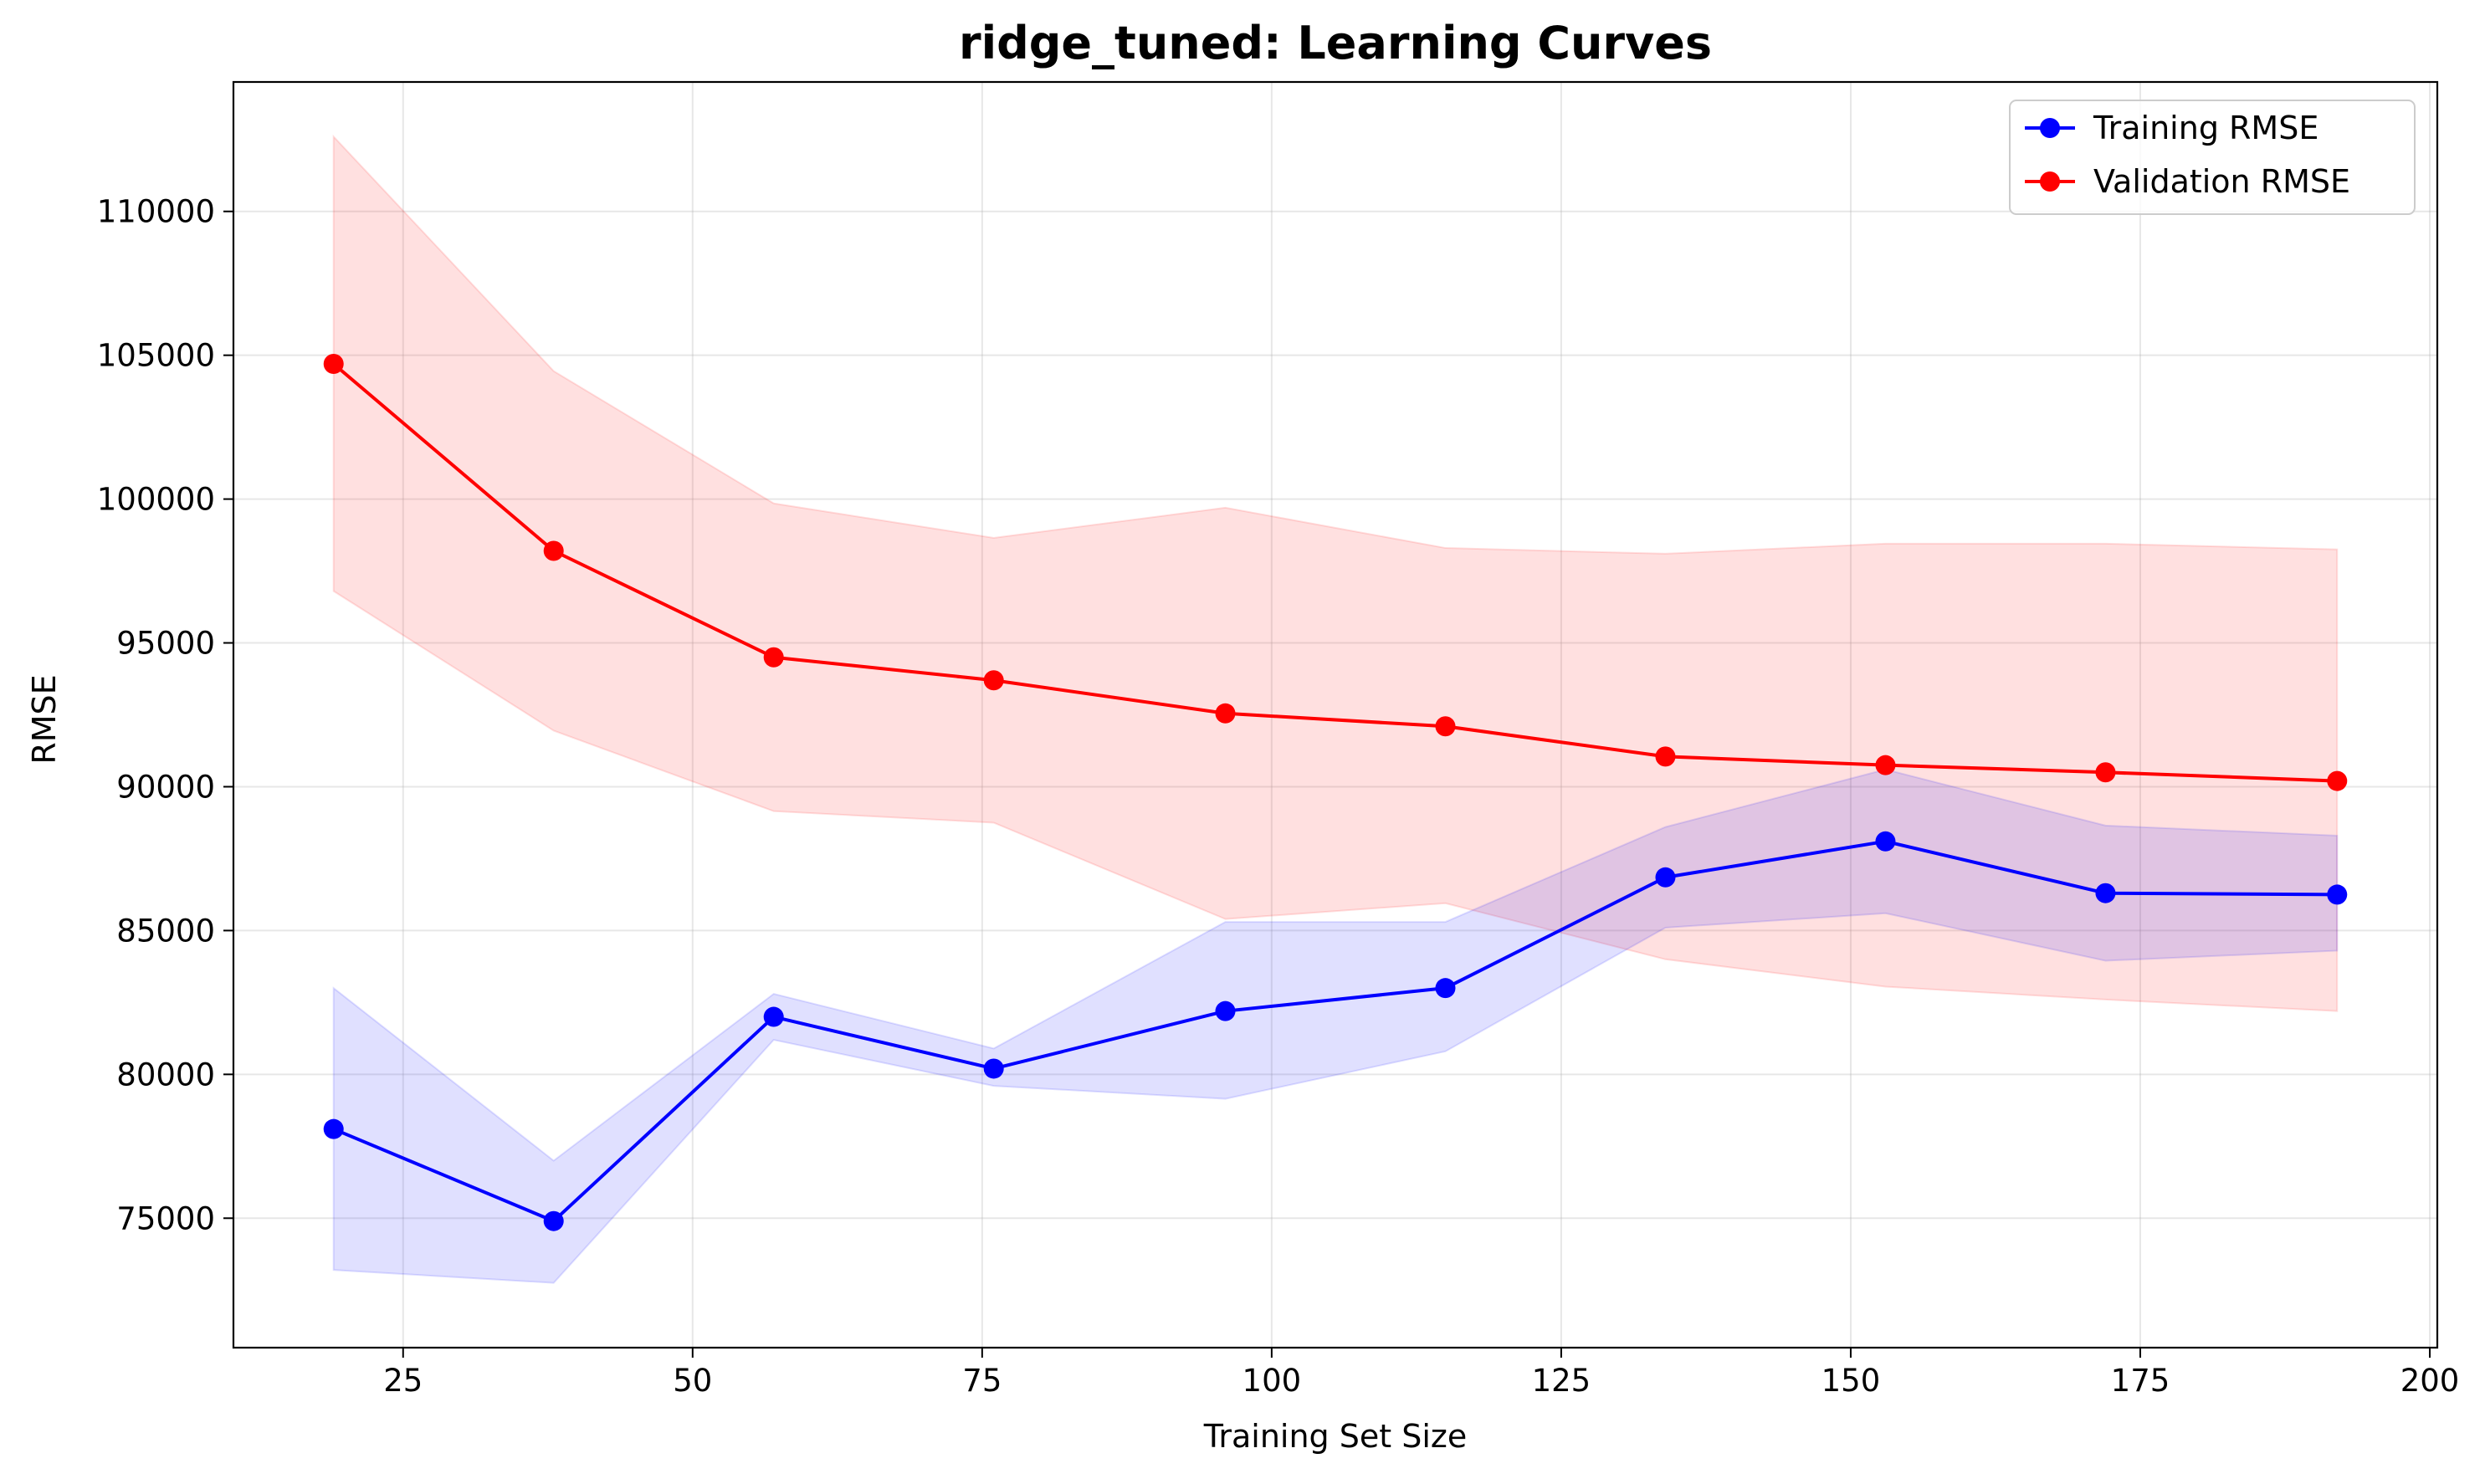  Describe the element at coordinates (2221, 181) in the screenshot. I see `legend-label-validation-rmse: Validation RMSE` at that location.